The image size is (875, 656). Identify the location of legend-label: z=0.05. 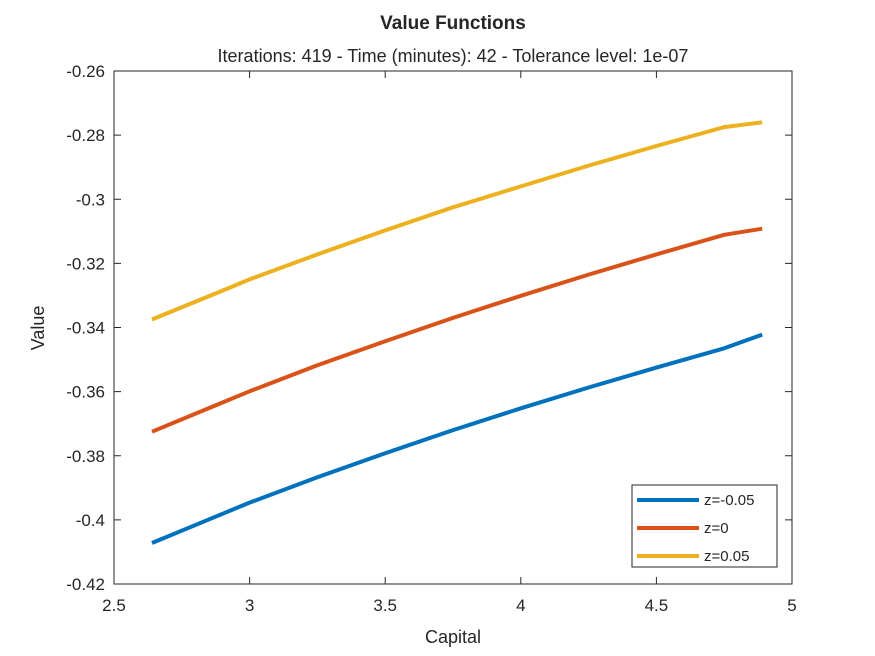
(726, 556).